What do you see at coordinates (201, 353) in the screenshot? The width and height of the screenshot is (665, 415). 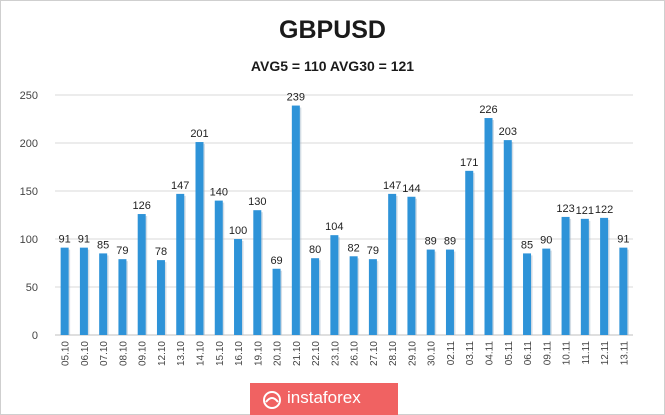 I see `x-tick-label: 14.10` at bounding box center [201, 353].